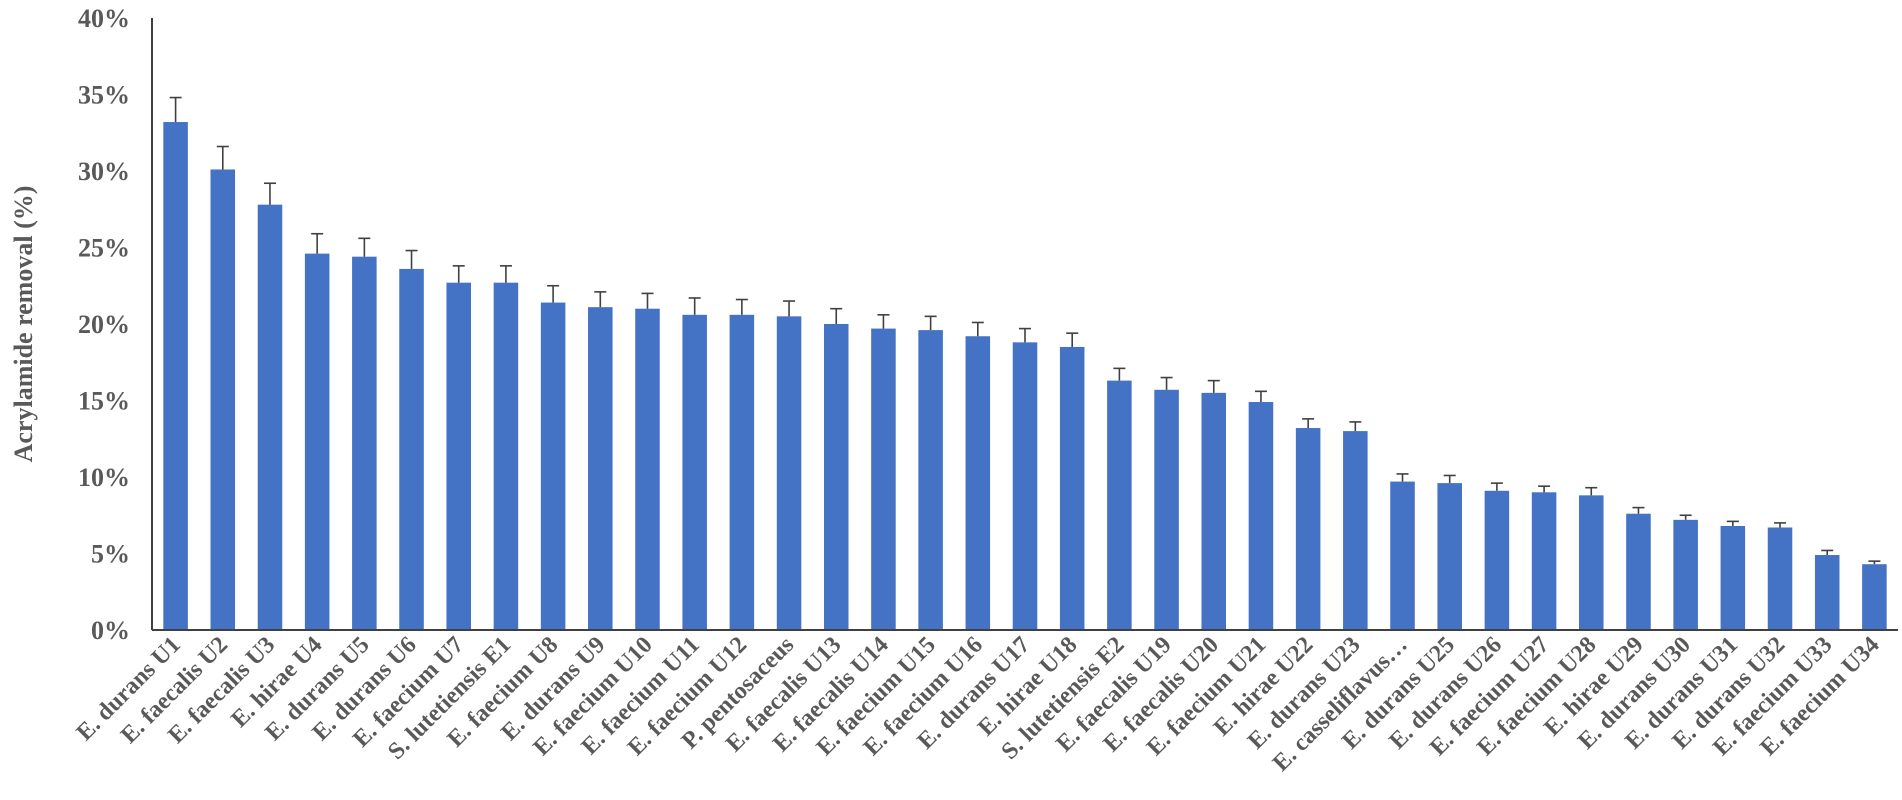 The width and height of the screenshot is (1902, 800). Describe the element at coordinates (110, 554) in the screenshot. I see `y-tick-label: 5%` at that location.